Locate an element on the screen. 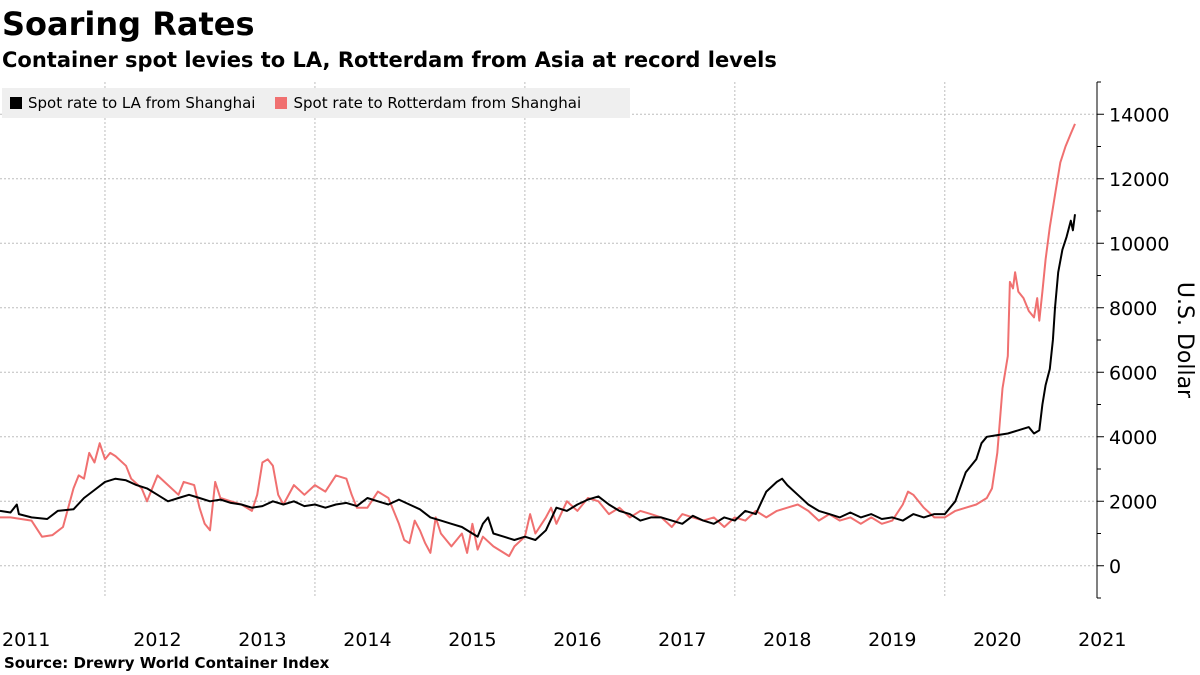 The image size is (1200, 675). x-tick-label: 2018 is located at coordinates (787, 640).